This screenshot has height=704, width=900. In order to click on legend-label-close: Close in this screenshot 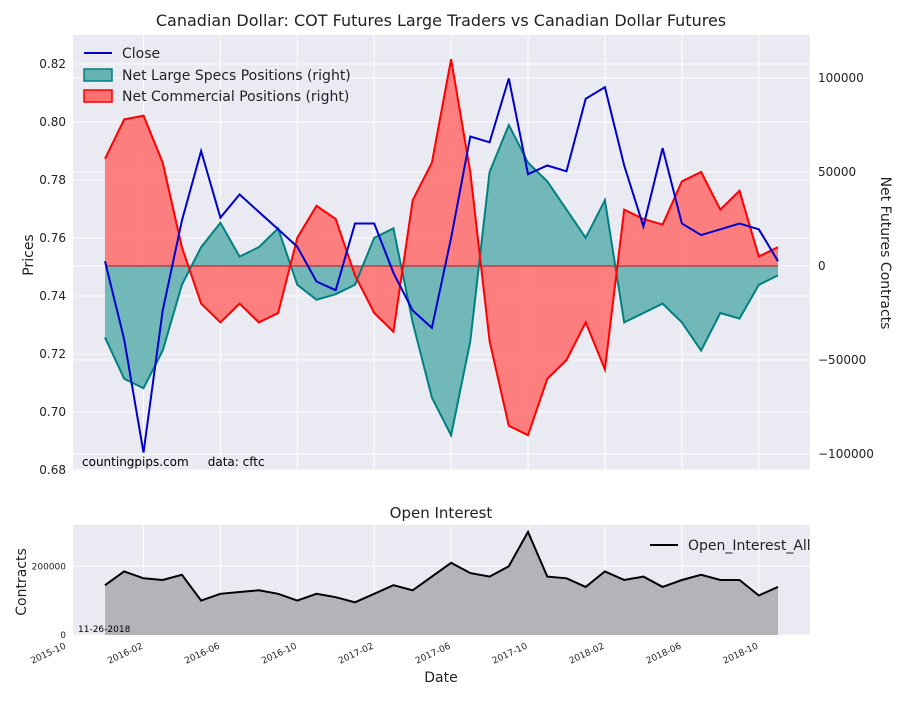, I will do `click(141, 54)`.